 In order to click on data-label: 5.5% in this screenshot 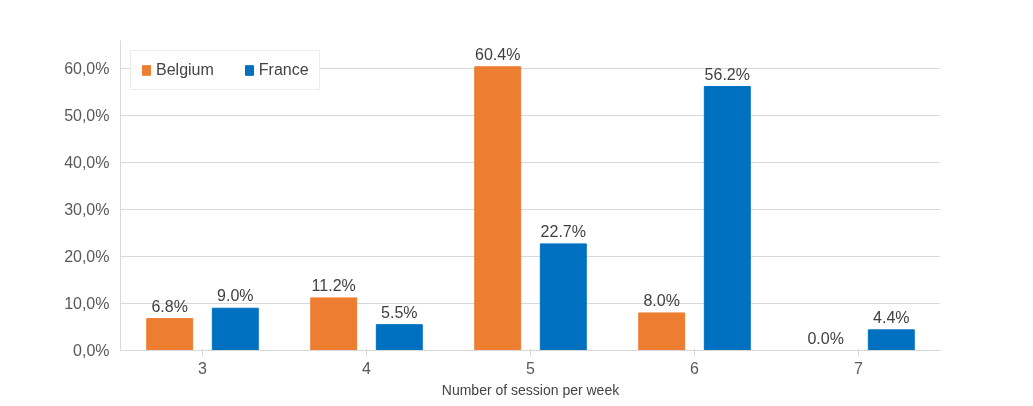, I will do `click(399, 312)`.